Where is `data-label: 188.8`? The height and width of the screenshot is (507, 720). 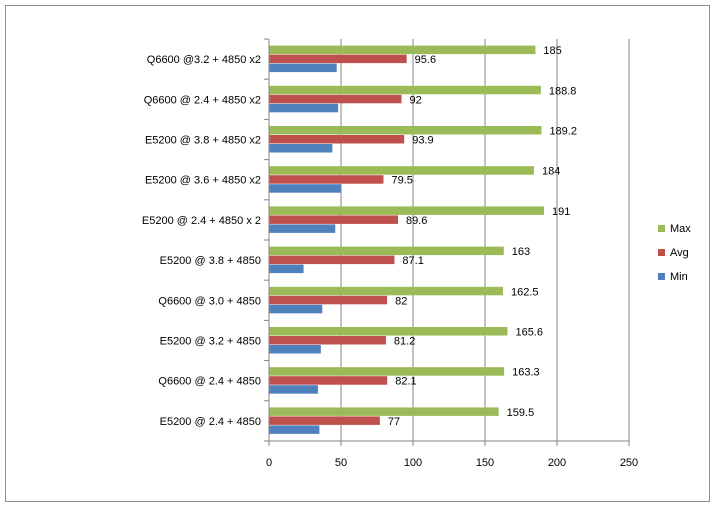
data-label: 188.8 is located at coordinates (563, 91).